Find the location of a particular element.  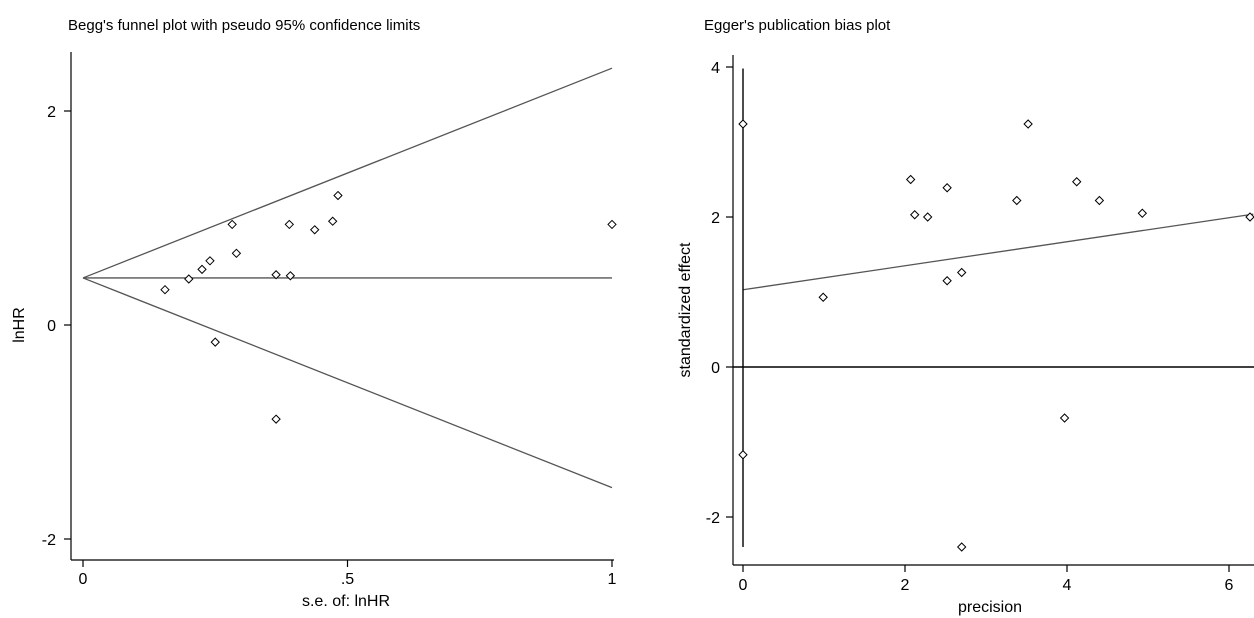

egger-x-axis-label: precision is located at coordinates (990, 607).